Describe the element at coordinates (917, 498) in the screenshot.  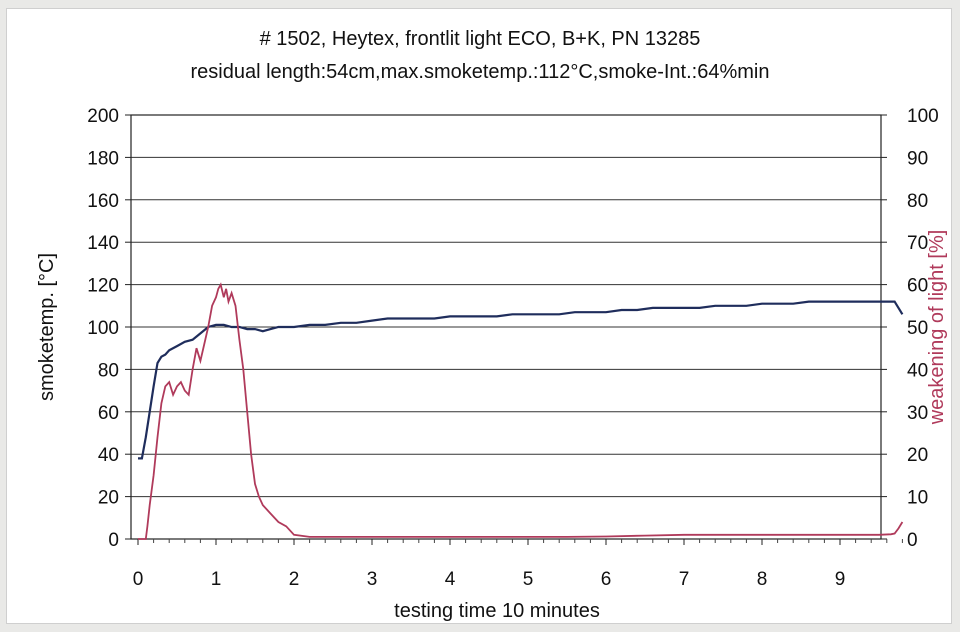
I see `y-right-tick-label: 10` at that location.